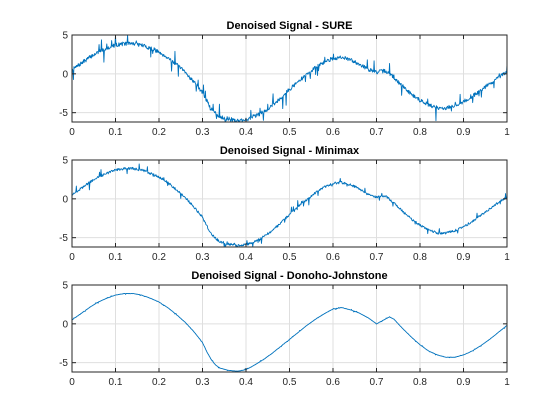 The height and width of the screenshot is (420, 560). Describe the element at coordinates (289, 276) in the screenshot. I see `subplot-title: Denoised Signal - Donoho-Johnstone` at that location.